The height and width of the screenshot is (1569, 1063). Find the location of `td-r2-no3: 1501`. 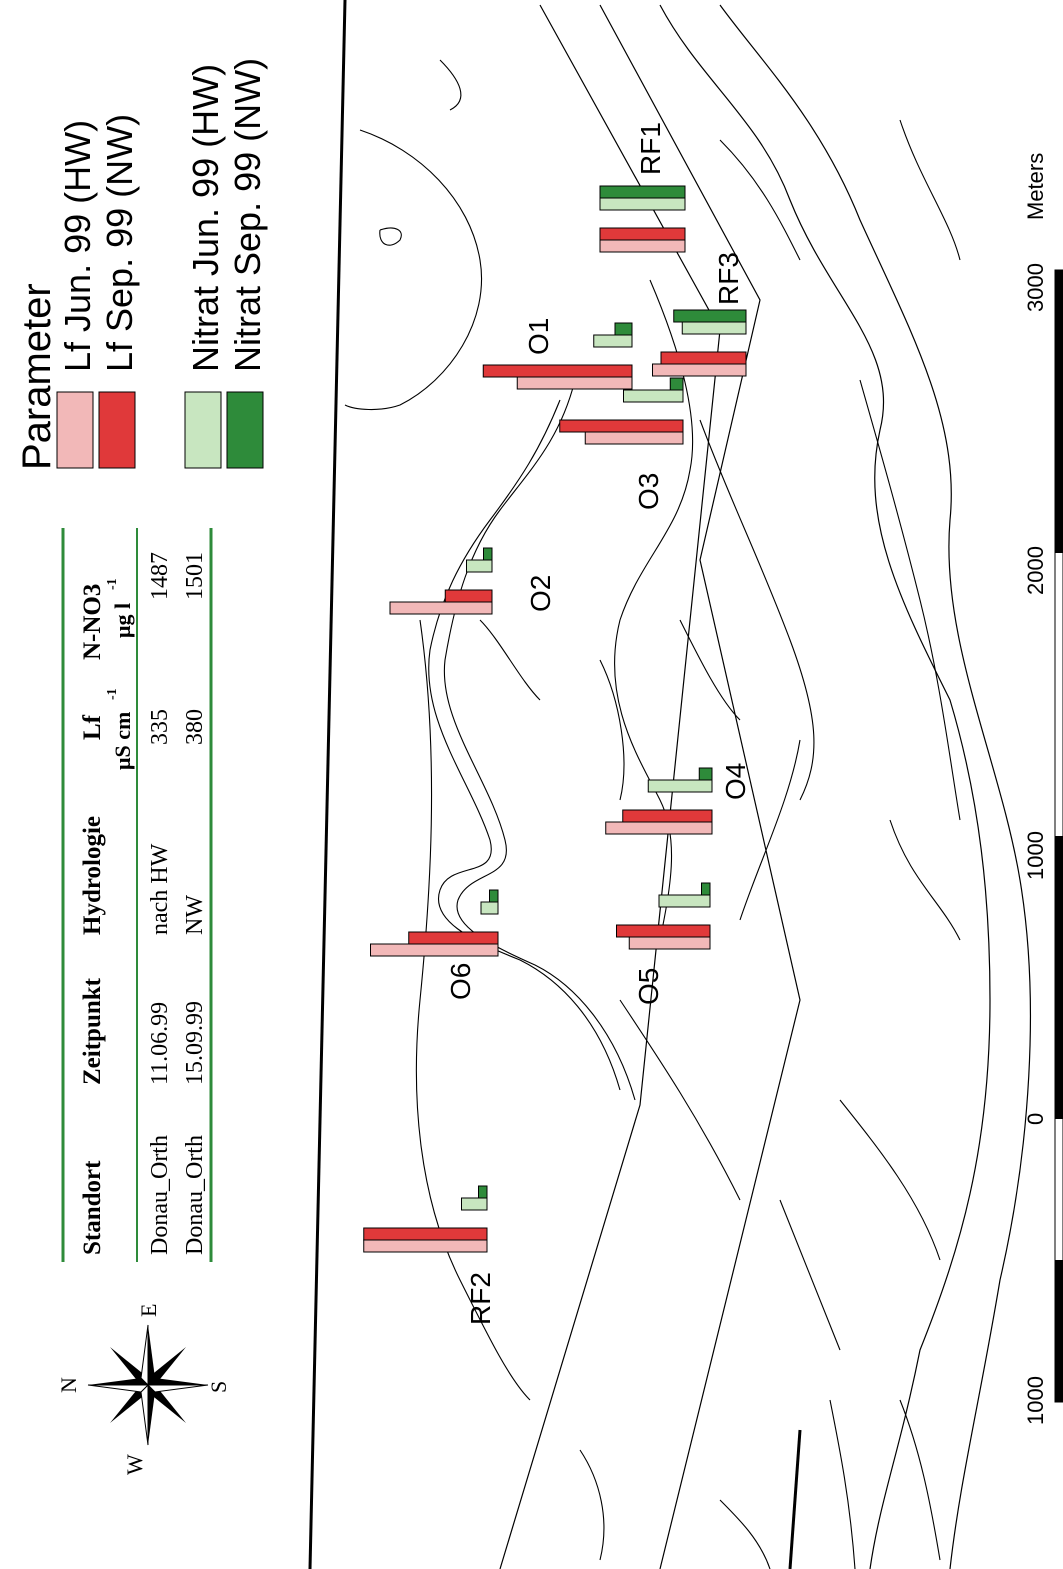

td-r2-no3: 1501 is located at coordinates (195, 576).